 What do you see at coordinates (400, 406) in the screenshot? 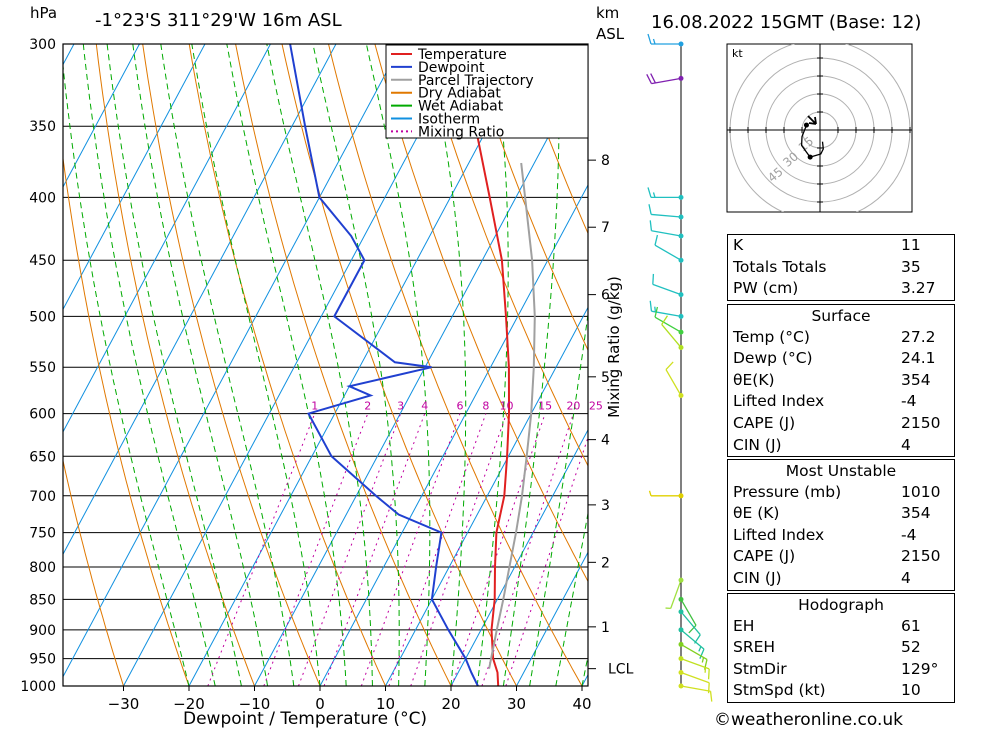
I see `mixing-ratio-label: 3` at bounding box center [400, 406].